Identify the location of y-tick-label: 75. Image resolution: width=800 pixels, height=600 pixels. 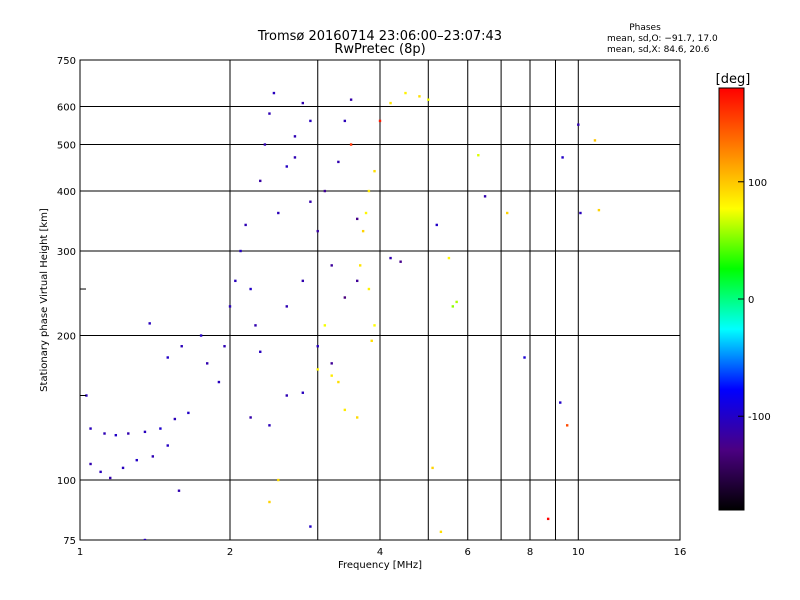
(69, 541).